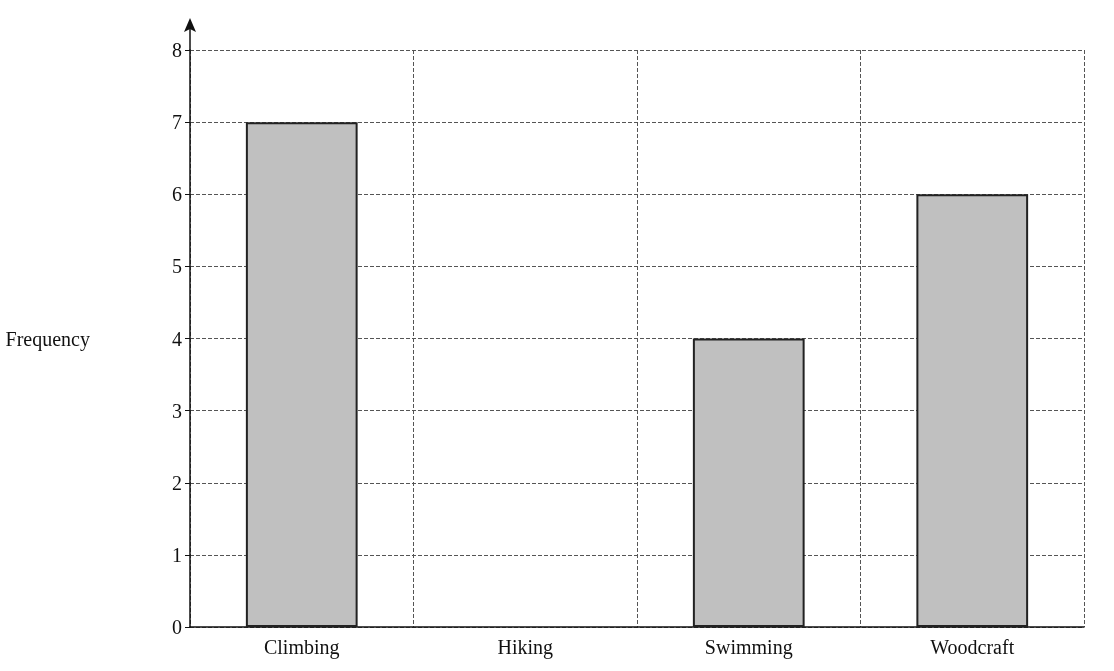 The image size is (1114, 671). What do you see at coordinates (177, 554) in the screenshot?
I see `y-tick-label: 1` at bounding box center [177, 554].